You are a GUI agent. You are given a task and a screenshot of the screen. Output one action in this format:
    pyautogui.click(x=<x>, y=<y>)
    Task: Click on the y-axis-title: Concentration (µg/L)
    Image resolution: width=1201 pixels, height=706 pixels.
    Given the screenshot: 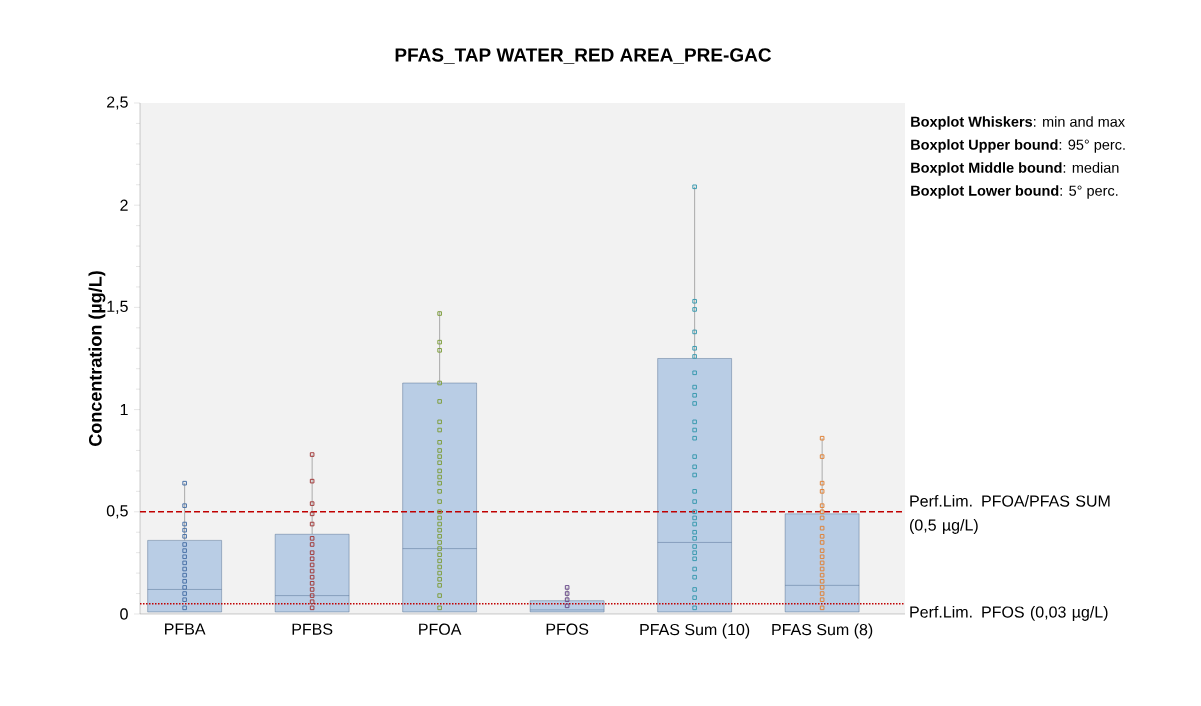 What is the action you would take?
    pyautogui.click(x=97, y=358)
    